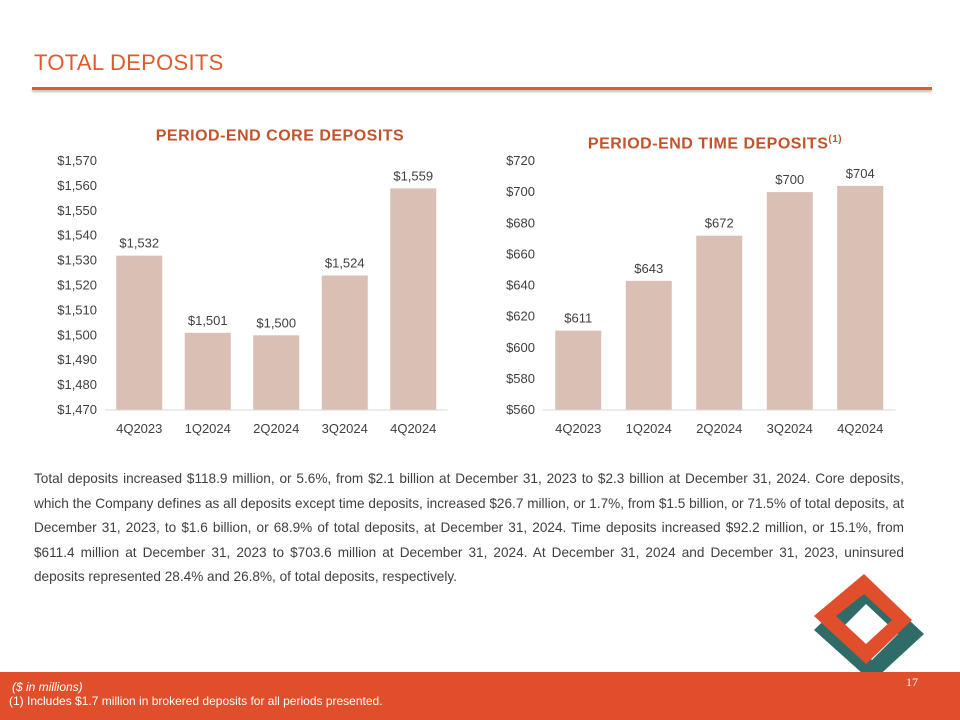  I want to click on time-x-tick-label: 1Q2024, so click(649, 428).